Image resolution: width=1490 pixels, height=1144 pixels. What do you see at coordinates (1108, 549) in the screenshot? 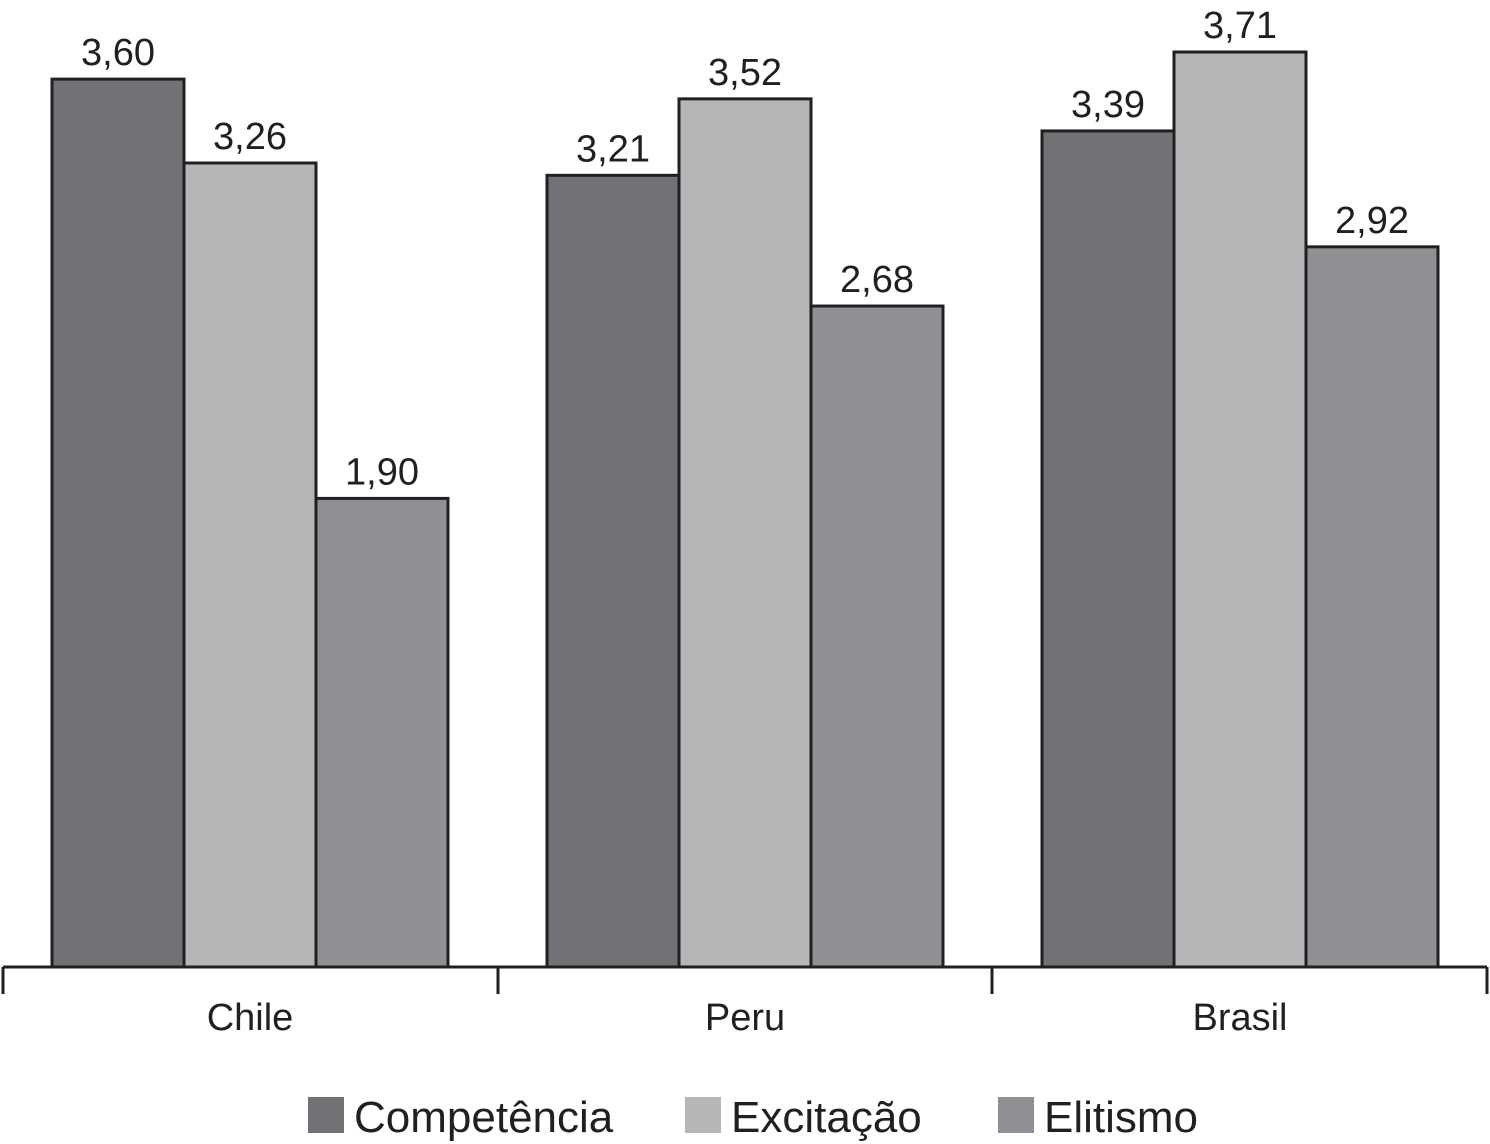
I see `bar-brasil-competencia` at bounding box center [1108, 549].